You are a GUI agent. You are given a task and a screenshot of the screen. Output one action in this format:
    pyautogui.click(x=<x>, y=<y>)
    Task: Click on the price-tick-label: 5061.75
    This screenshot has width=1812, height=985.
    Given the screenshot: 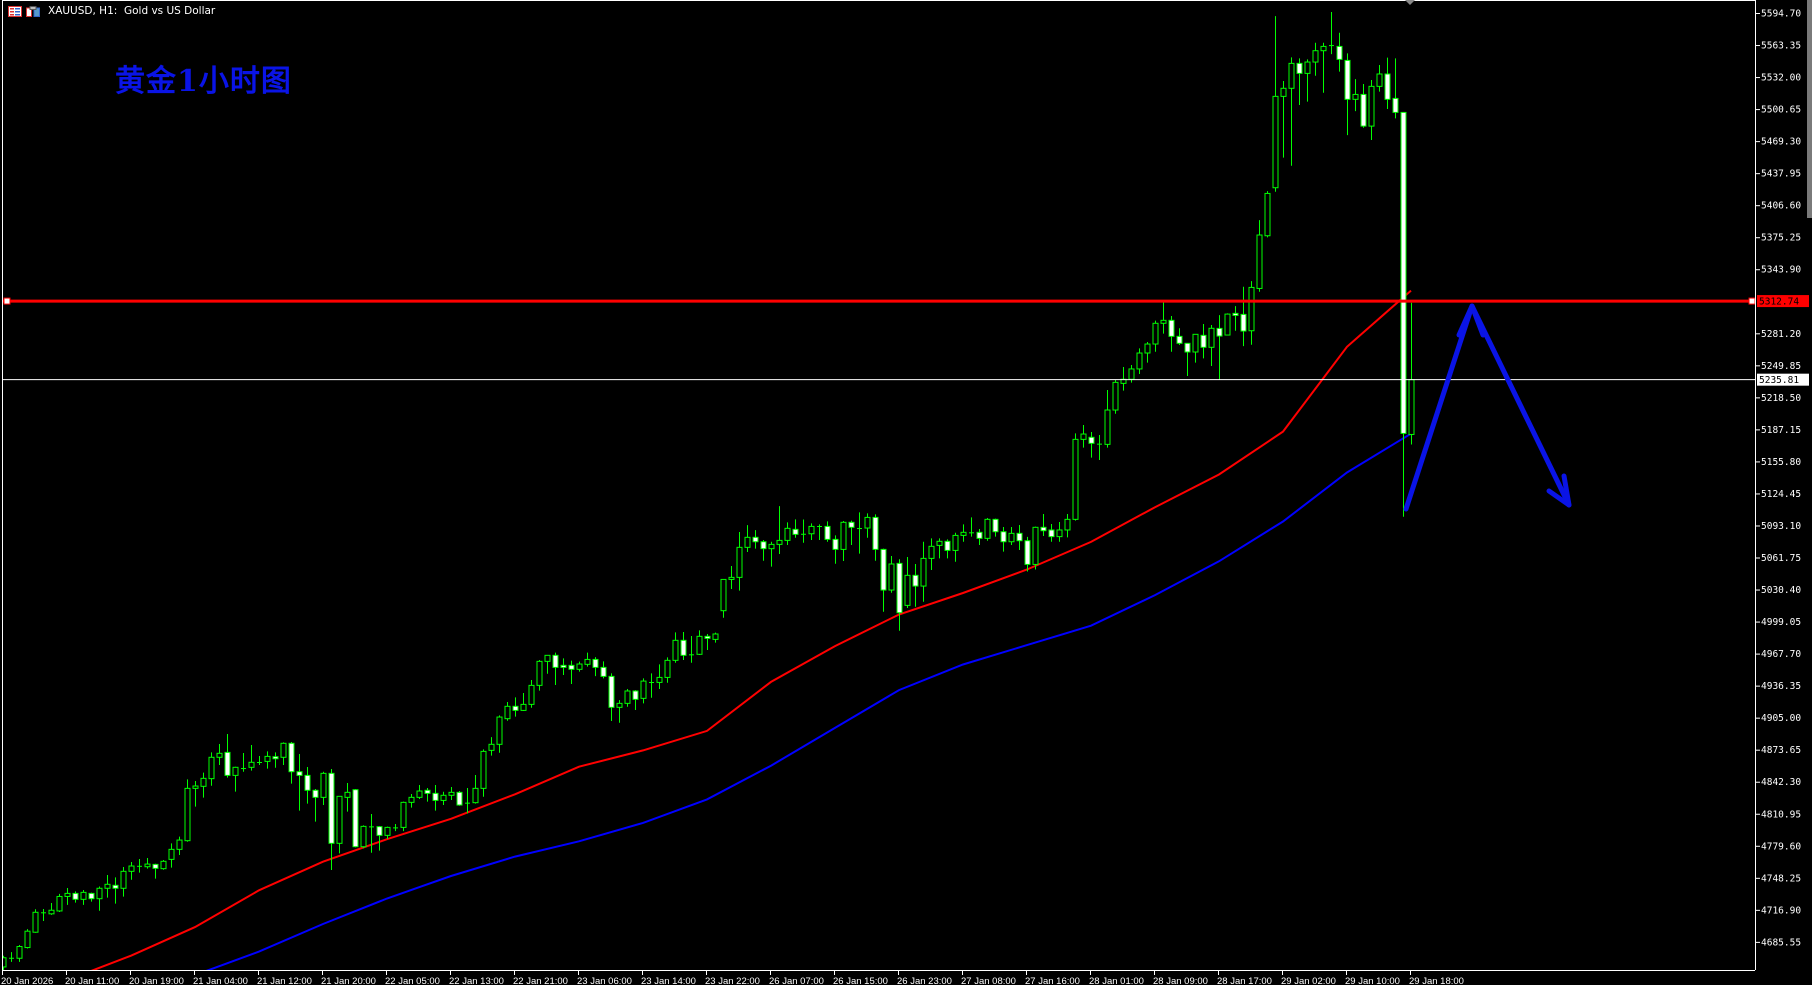 What is the action you would take?
    pyautogui.click(x=1781, y=558)
    